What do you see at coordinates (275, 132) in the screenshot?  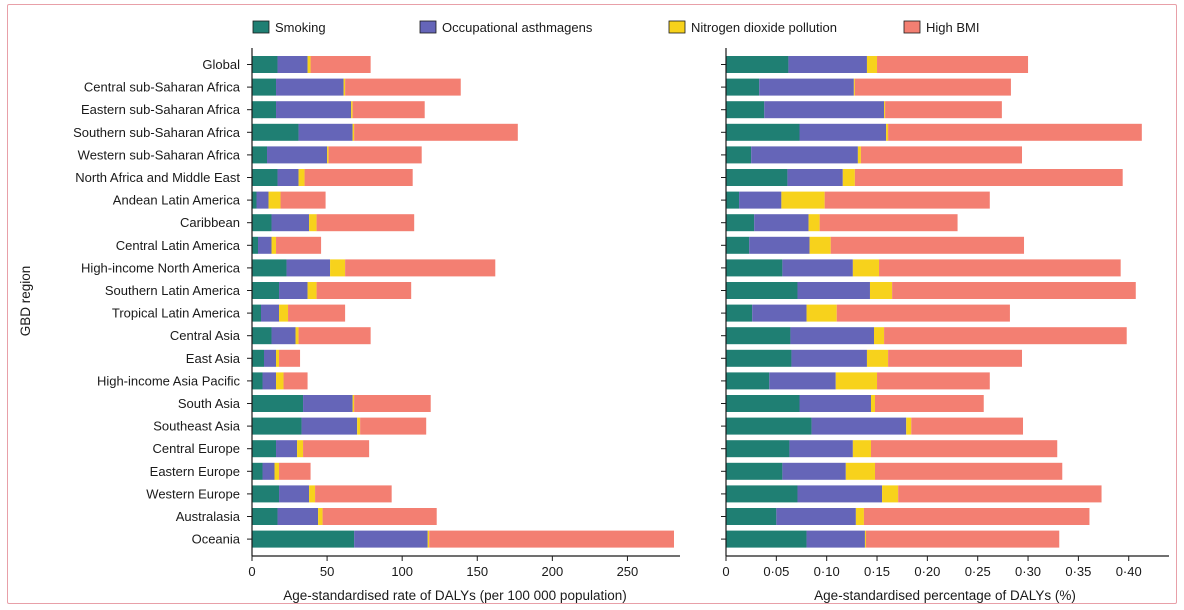 I see `left-bar-southern-sub-saharan-africa-smoking` at bounding box center [275, 132].